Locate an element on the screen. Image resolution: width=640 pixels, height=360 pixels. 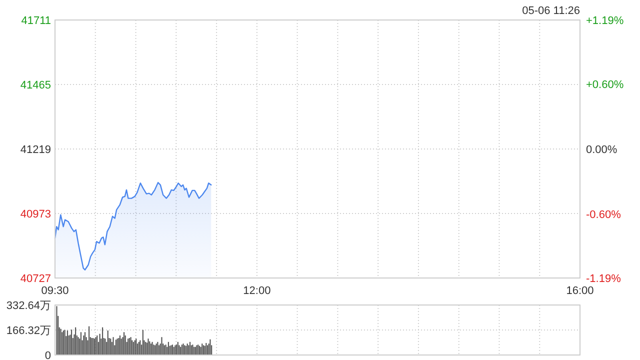
y-tick-label: 41465 is located at coordinates (35, 86).